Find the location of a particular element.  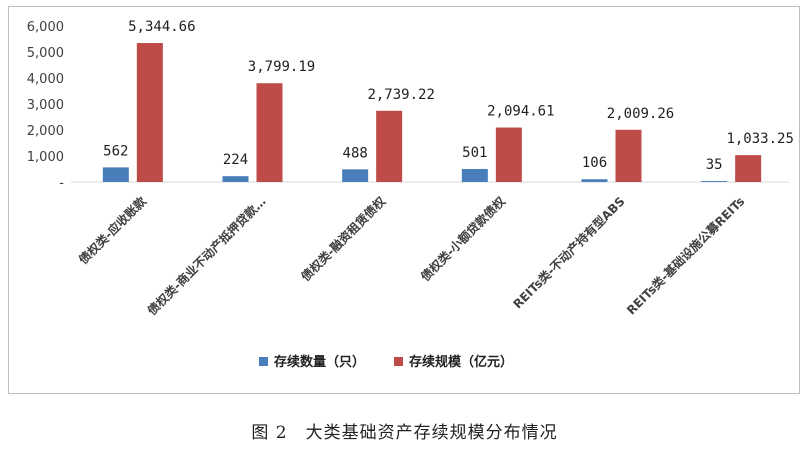

figure-caption: 图 2 大类基础资产存续规模分布情况 is located at coordinates (404, 433).